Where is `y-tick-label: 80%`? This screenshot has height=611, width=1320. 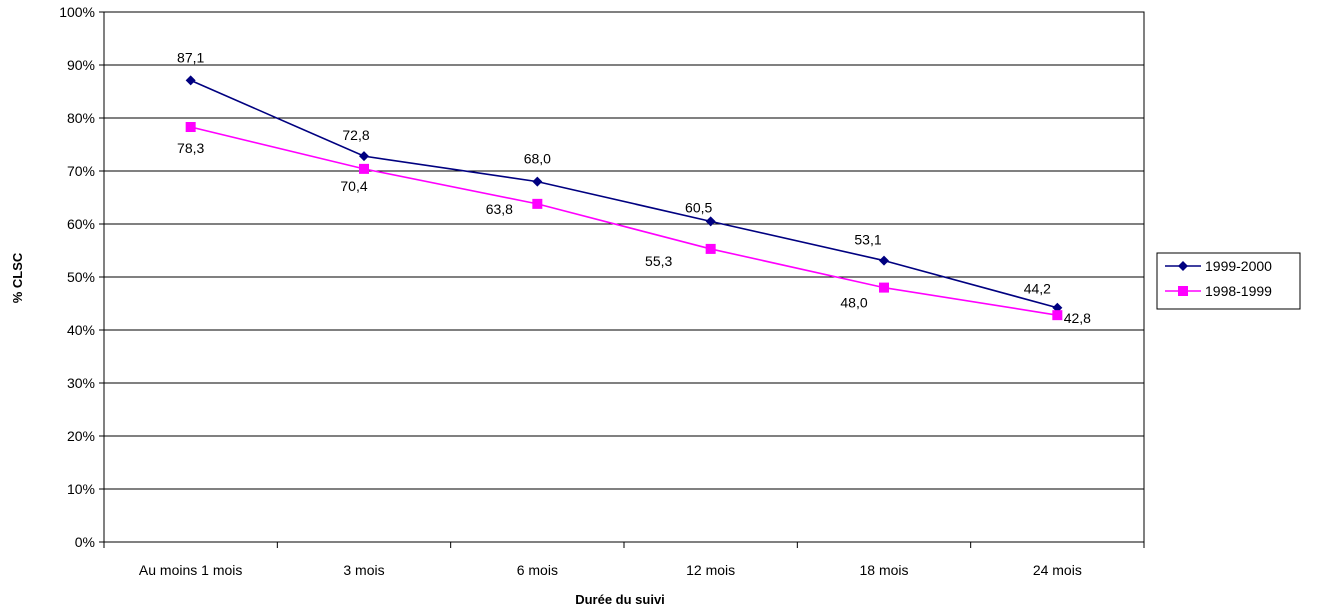
y-tick-label: 80% is located at coordinates (81, 118).